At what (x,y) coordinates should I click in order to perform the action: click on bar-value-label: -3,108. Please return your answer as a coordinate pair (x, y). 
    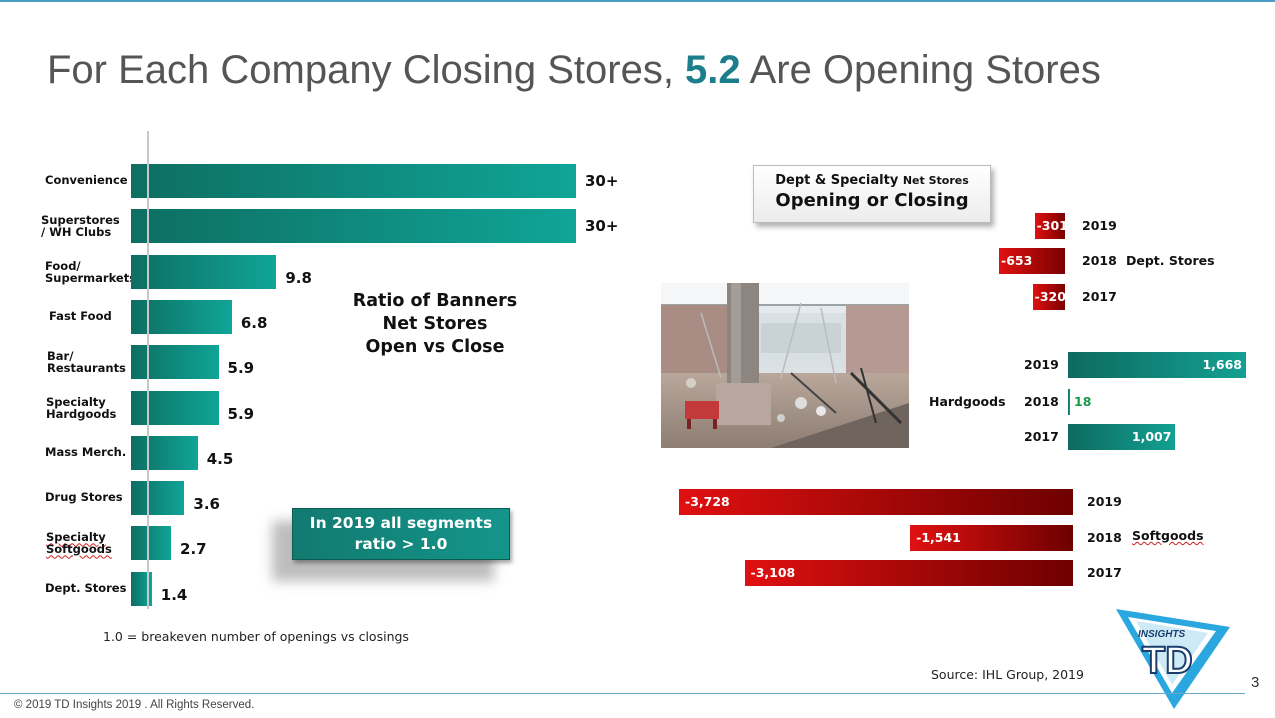
    Looking at the image, I should click on (773, 572).